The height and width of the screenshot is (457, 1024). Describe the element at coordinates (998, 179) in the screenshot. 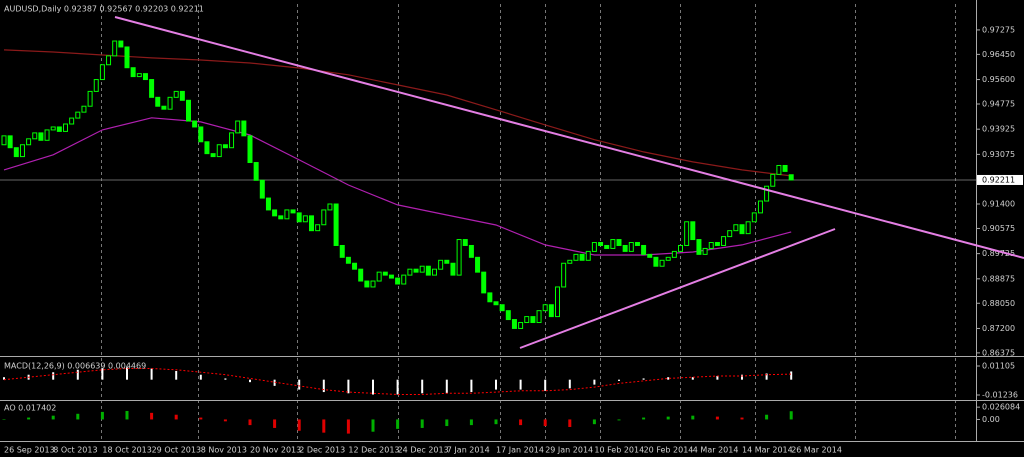

I see `current-price-label: 0.92211` at that location.